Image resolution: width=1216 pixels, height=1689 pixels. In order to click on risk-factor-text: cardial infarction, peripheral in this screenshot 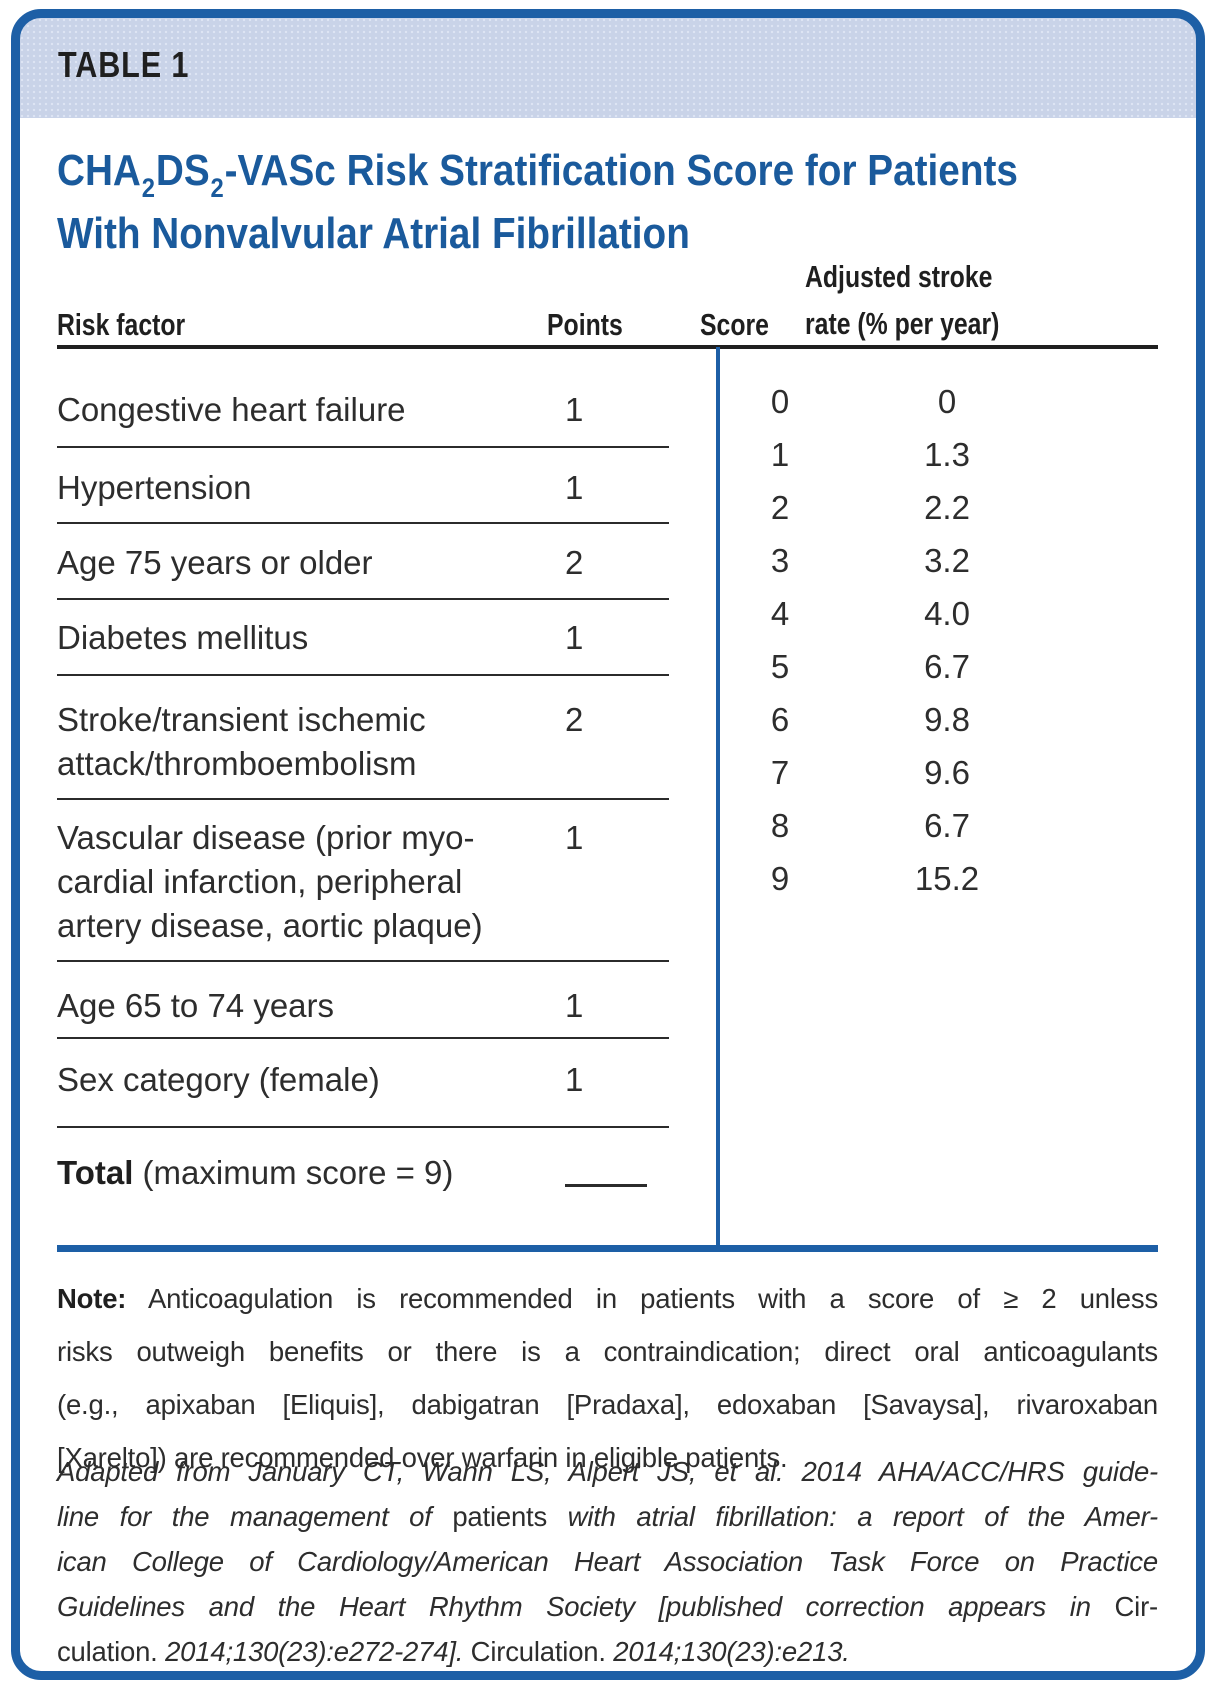, I will do `click(260, 881)`.